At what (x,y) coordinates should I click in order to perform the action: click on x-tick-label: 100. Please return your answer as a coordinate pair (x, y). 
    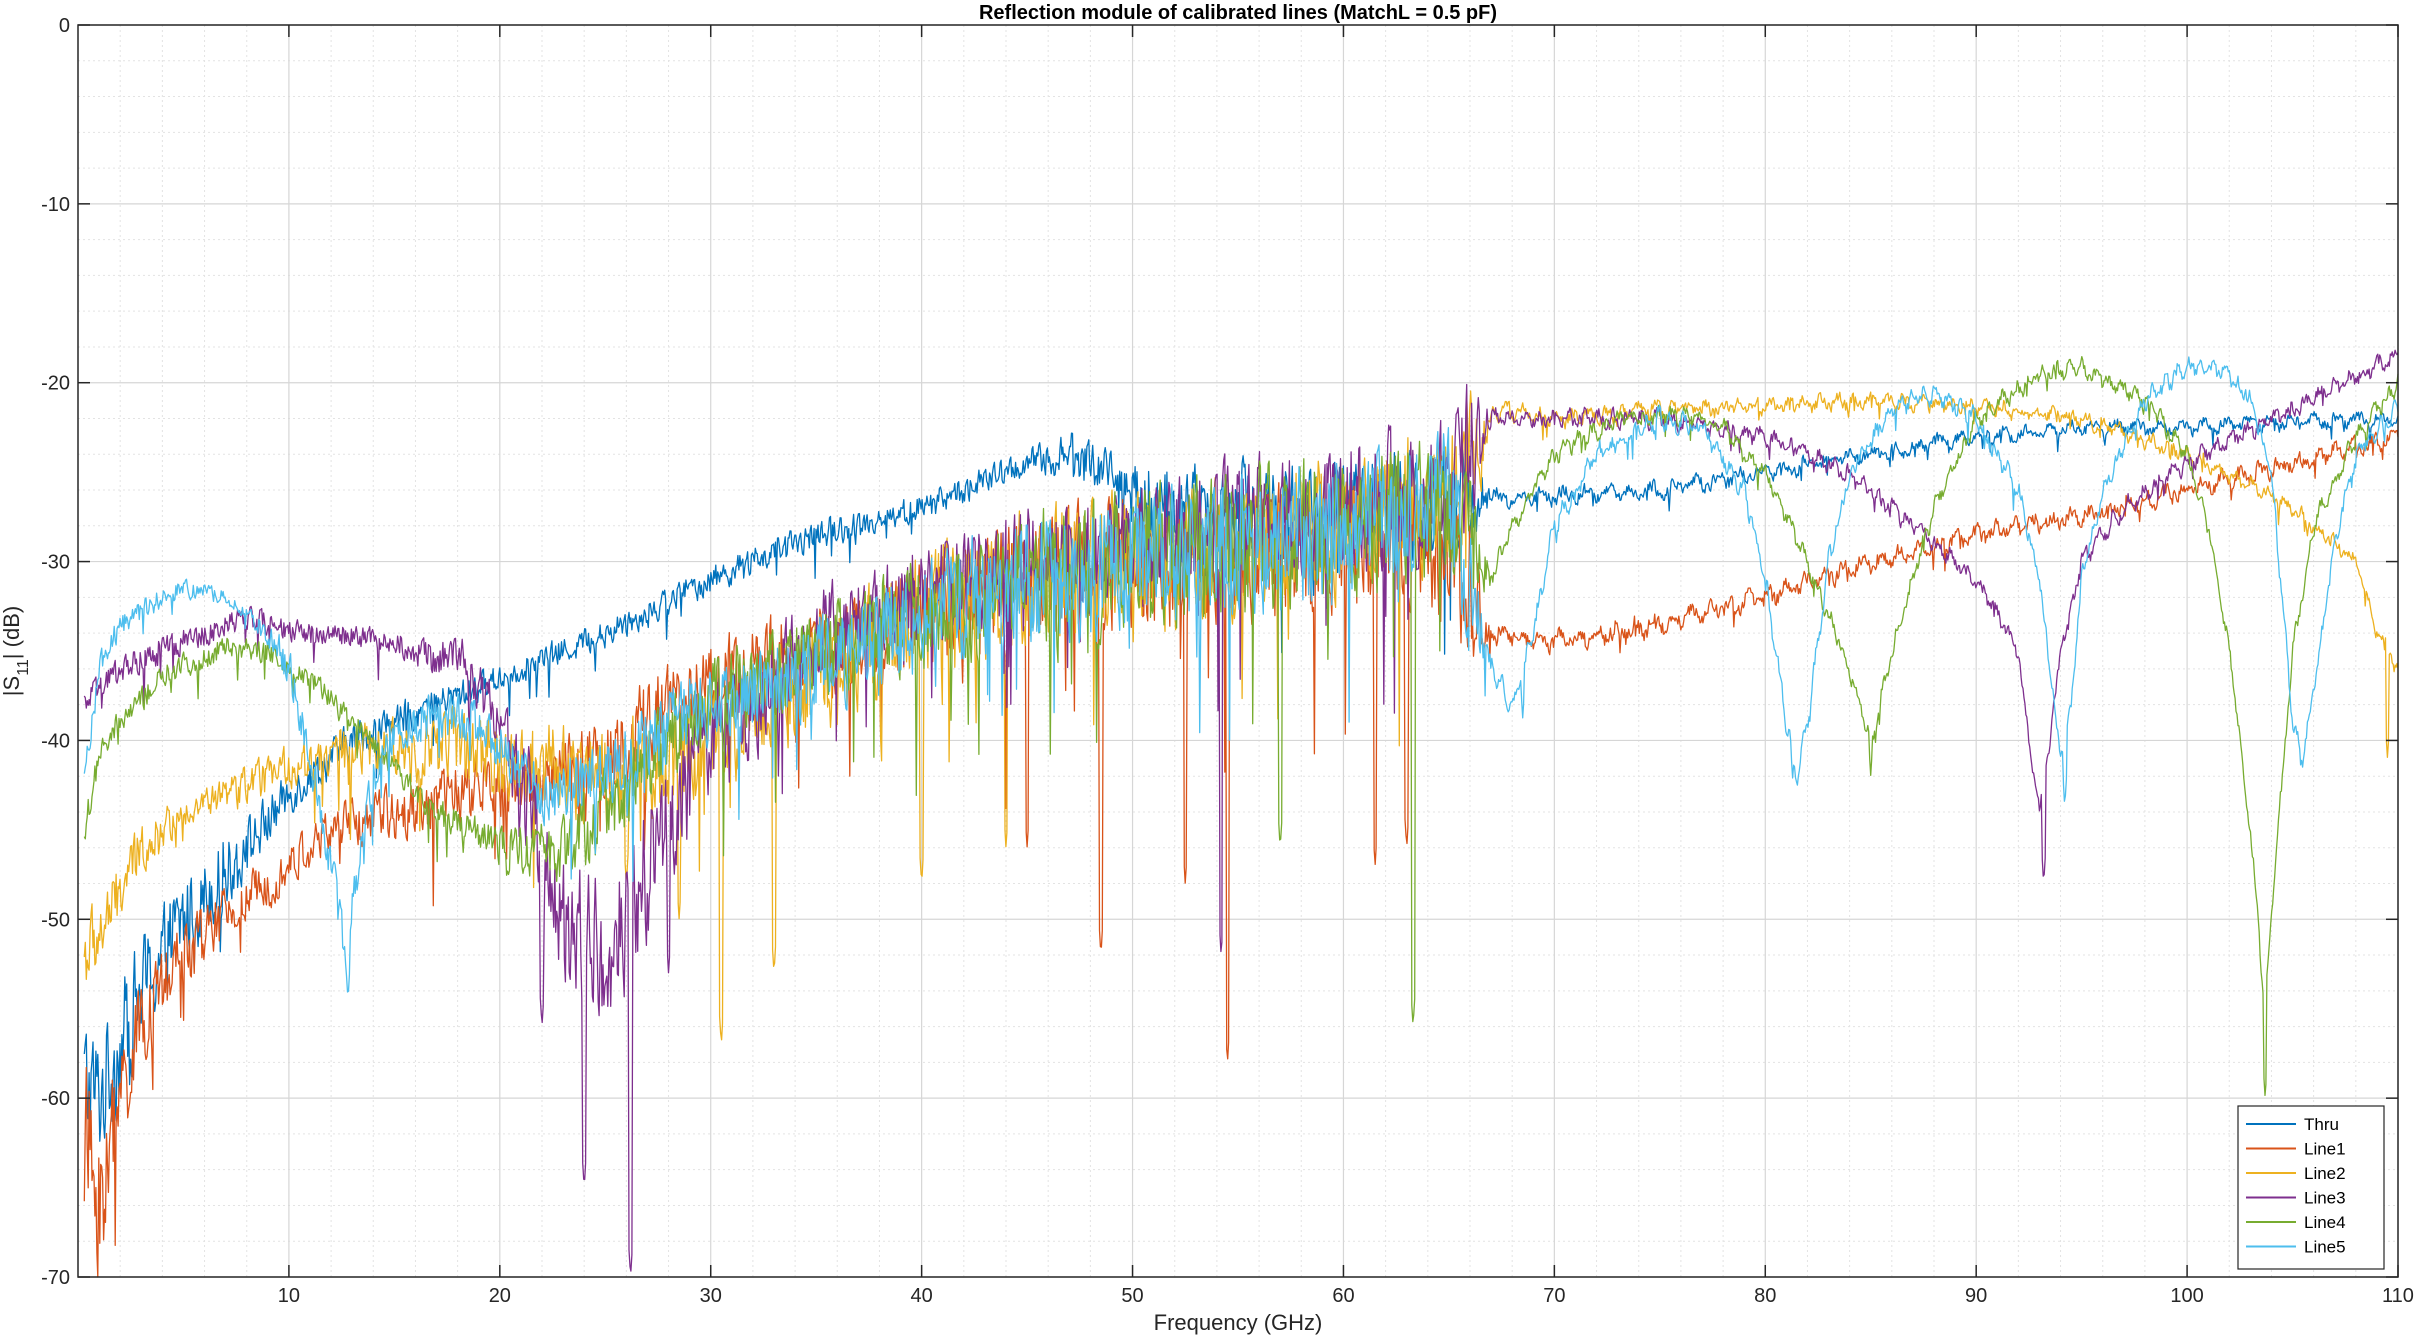
    Looking at the image, I should click on (2186, 1296).